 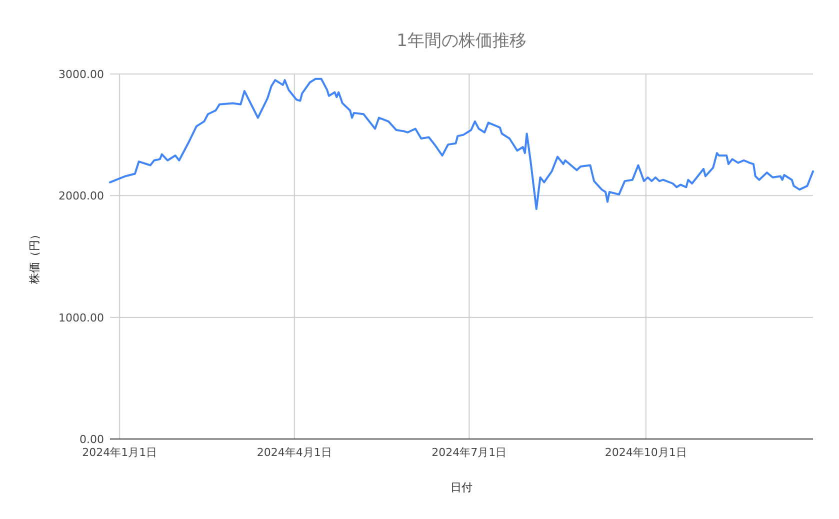 What do you see at coordinates (34, 256) in the screenshot?
I see `ylabel: 株価（円）` at bounding box center [34, 256].